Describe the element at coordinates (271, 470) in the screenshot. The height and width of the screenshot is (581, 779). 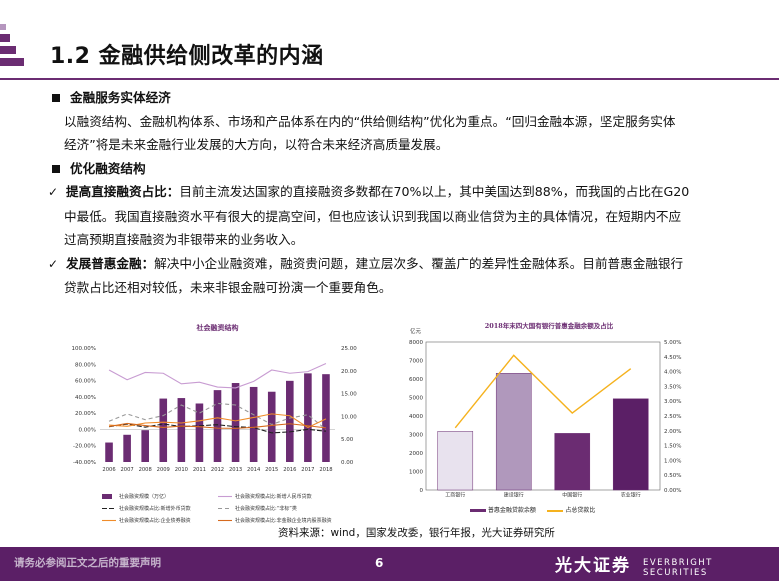
I see `x-tick-label: 2015` at that location.